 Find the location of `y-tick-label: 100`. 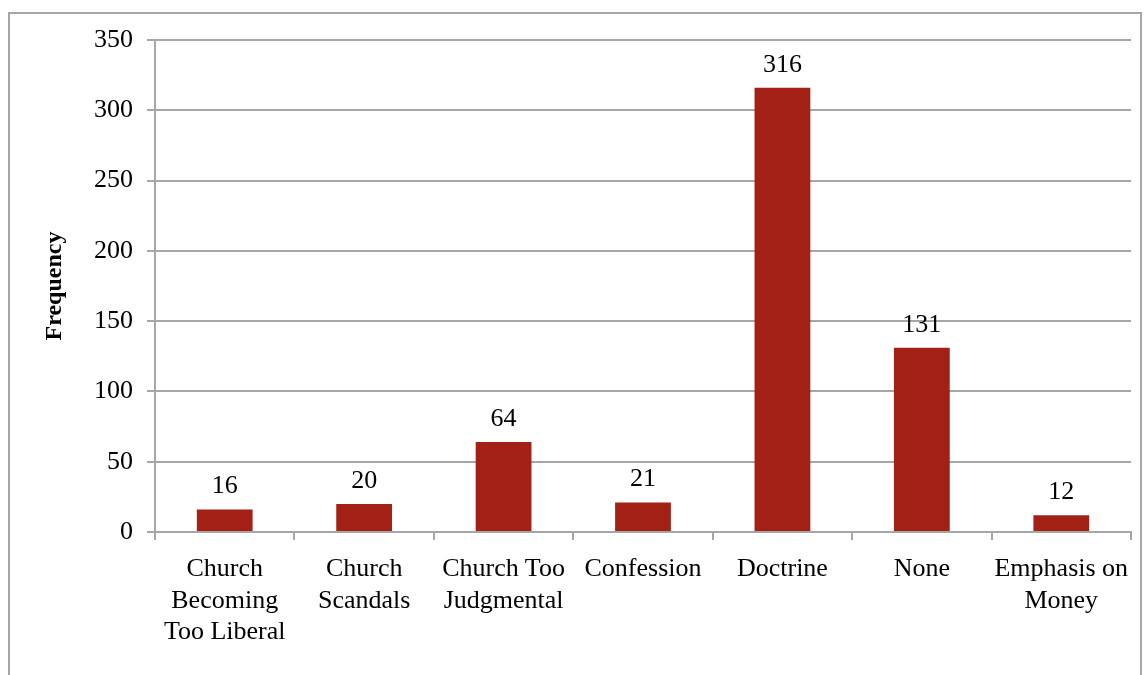

y-tick-label: 100 is located at coordinates (113, 390).